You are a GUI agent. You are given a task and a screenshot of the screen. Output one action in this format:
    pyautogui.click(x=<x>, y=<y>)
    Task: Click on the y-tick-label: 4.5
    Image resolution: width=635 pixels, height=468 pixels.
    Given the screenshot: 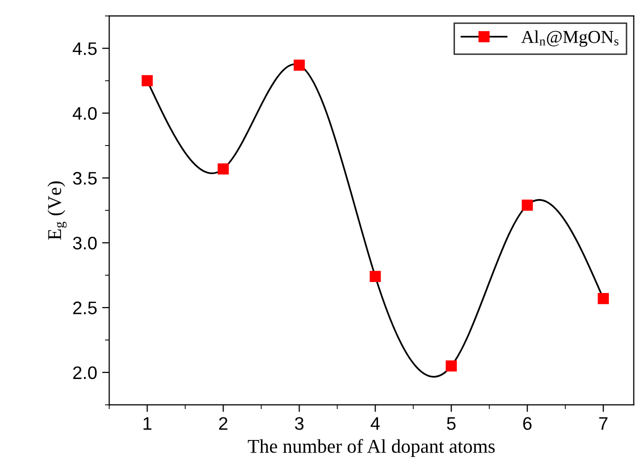 What is the action you would take?
    pyautogui.click(x=84, y=49)
    